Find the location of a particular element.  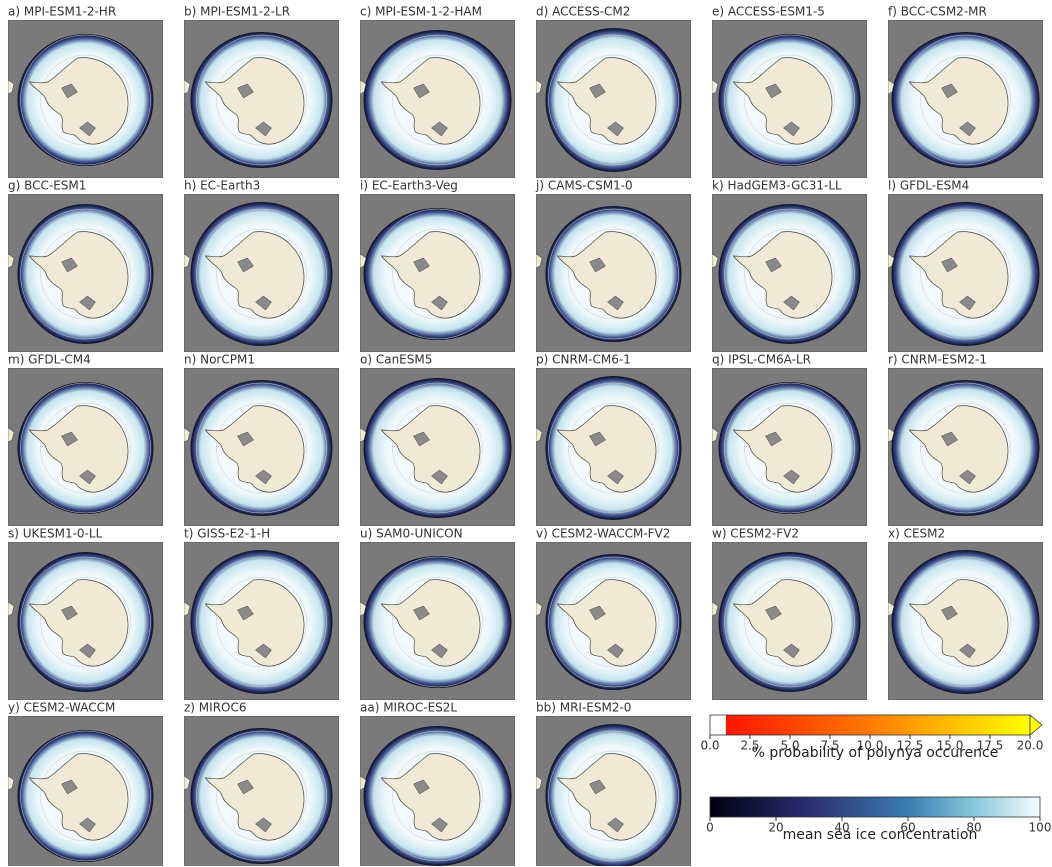

colorbar-tick-label: 100 is located at coordinates (1040, 828).